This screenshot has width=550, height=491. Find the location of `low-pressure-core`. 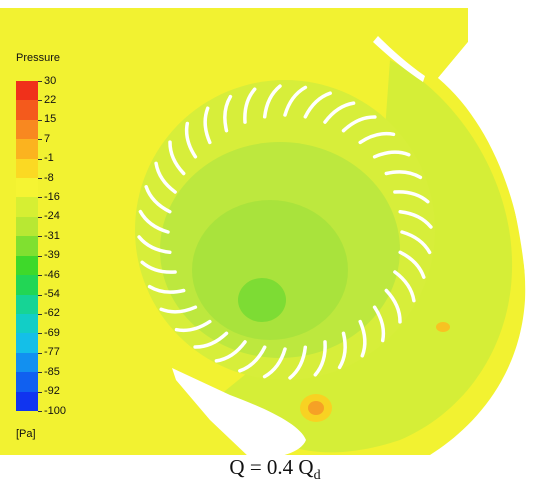

low-pressure-core is located at coordinates (262, 300).